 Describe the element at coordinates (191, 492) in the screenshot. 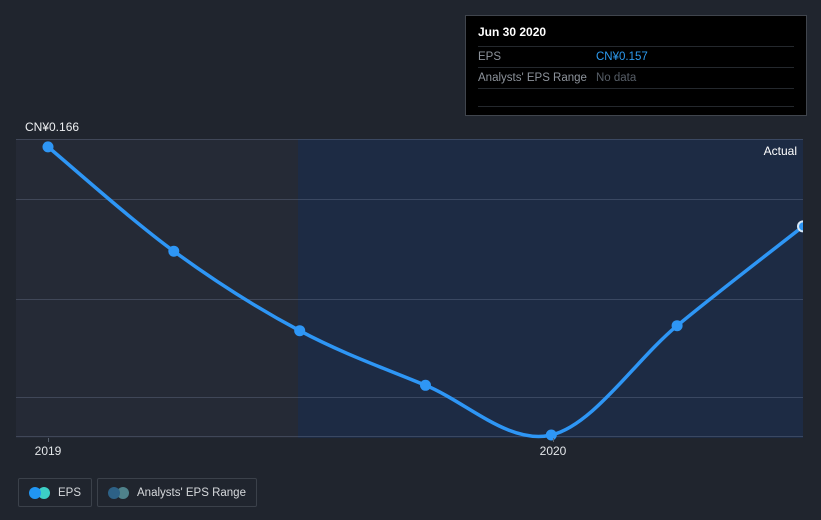

I see `legend-item-analysts-eps-range-label: Analysts' EPS Range` at that location.